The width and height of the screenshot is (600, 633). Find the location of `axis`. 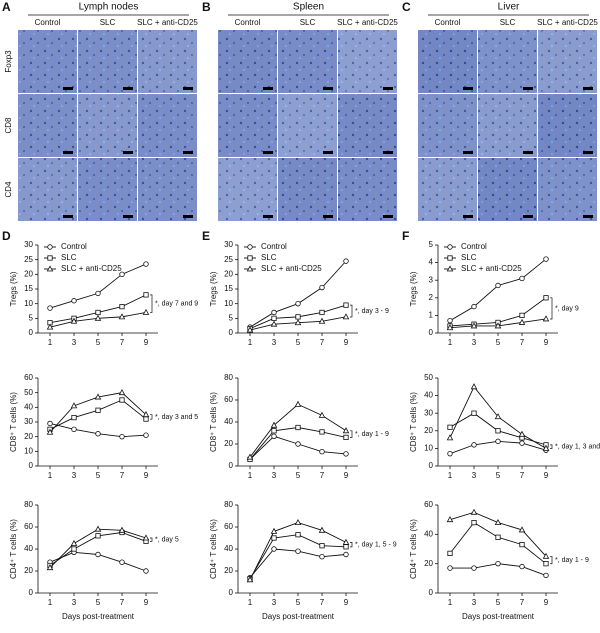

axis is located at coordinates (97, 549).